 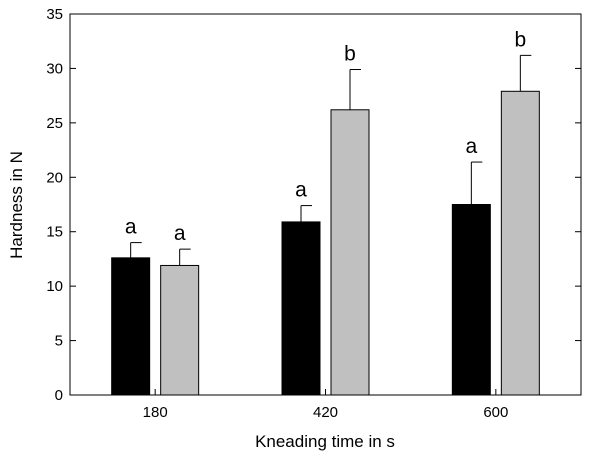 What do you see at coordinates (54, 14) in the screenshot?
I see `y-tick-label: 35` at bounding box center [54, 14].